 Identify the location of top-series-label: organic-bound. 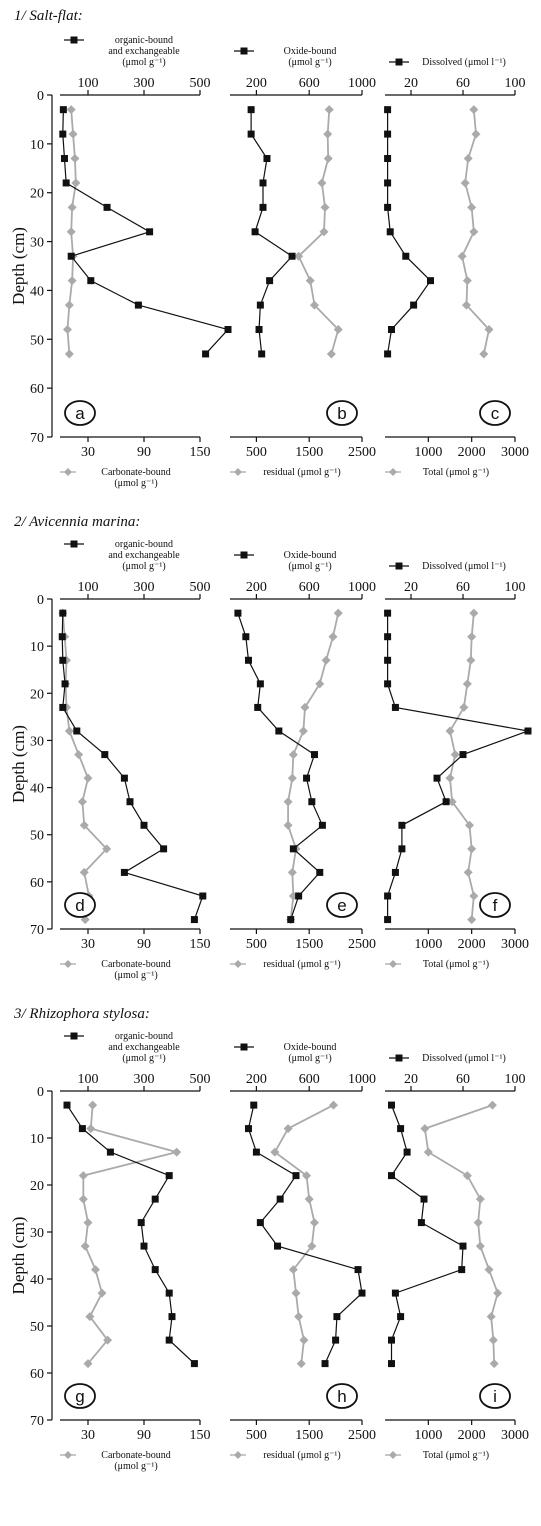
(144, 1036).